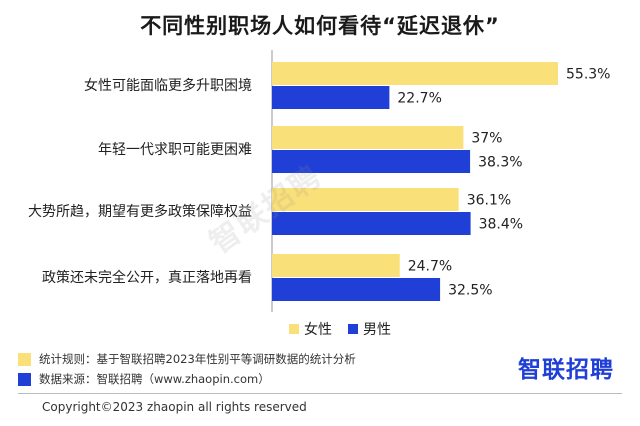  Describe the element at coordinates (566, 370) in the screenshot. I see `zhaopin-logo: 智联招聘` at that location.